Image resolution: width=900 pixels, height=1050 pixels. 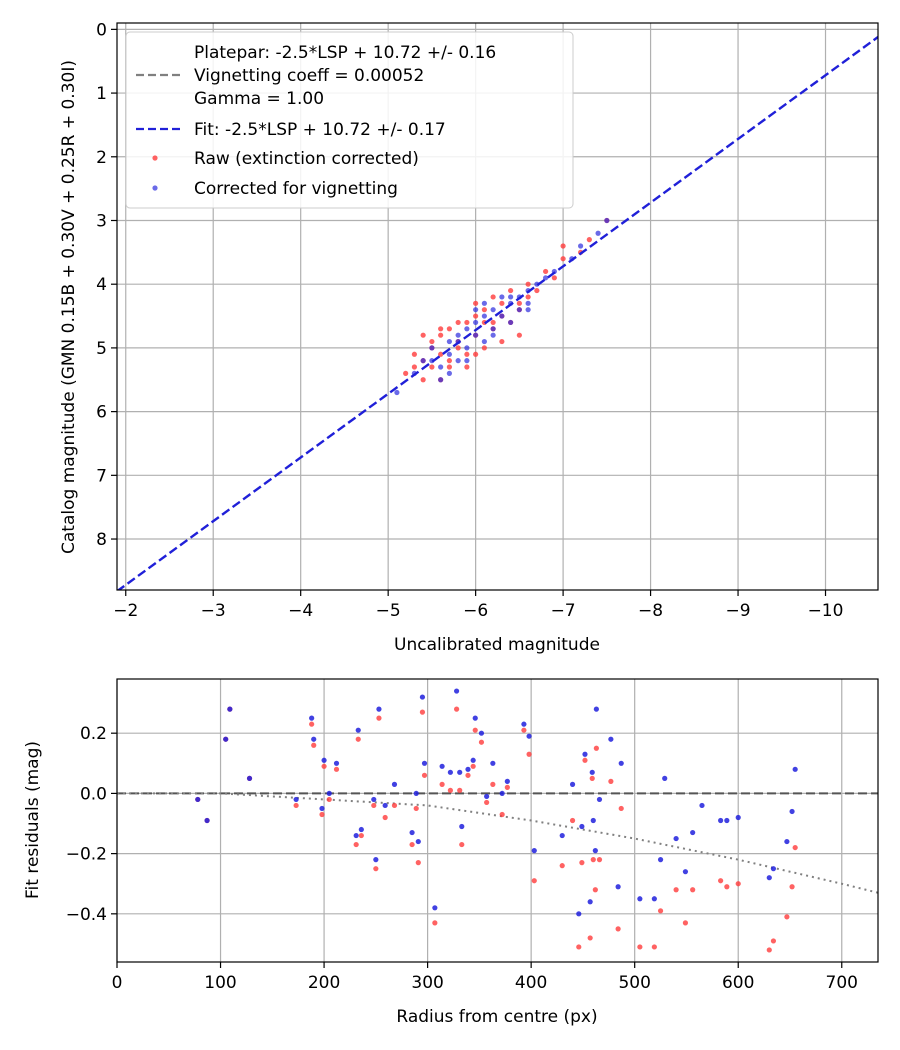 I want to click on residuals-x-axis-label: Radius from centre (px), so click(x=496, y=1017).